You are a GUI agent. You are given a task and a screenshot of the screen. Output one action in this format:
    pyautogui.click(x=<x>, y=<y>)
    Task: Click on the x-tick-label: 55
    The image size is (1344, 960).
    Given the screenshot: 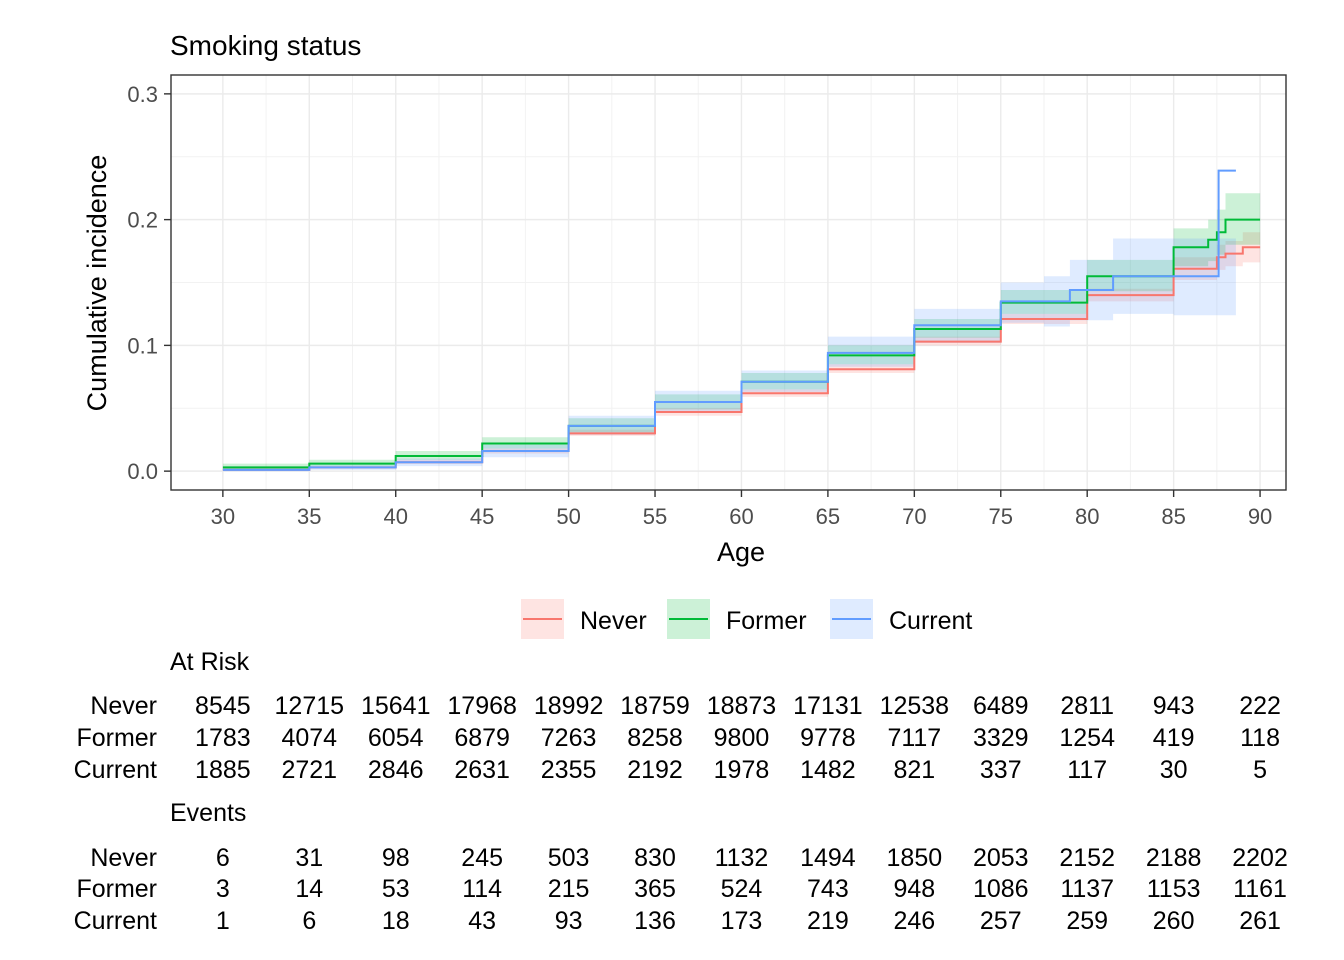 What is the action you would take?
    pyautogui.click(x=655, y=516)
    